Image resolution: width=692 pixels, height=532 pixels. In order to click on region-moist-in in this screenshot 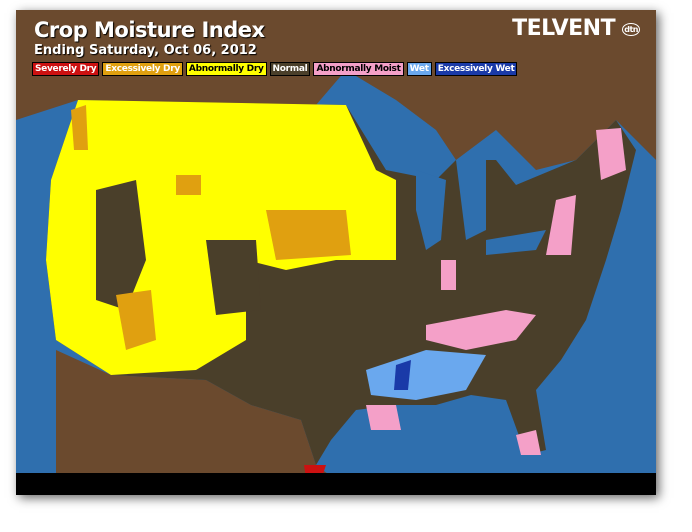, I will do `click(448, 275)`.